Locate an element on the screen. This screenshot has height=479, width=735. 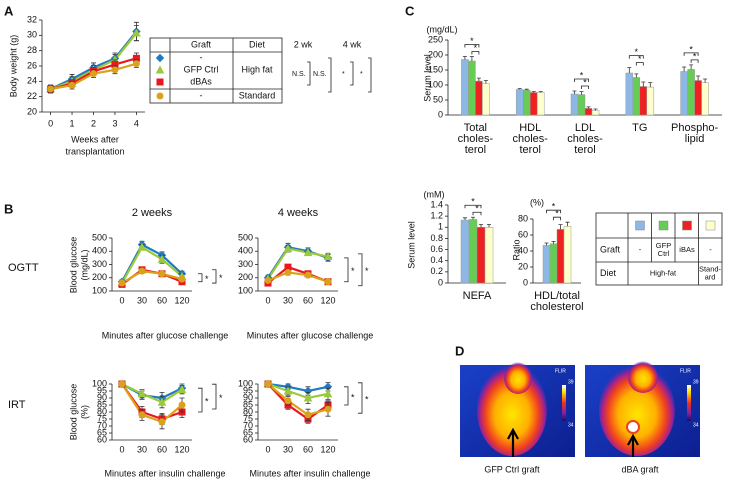
legend-cell: High-fat is located at coordinates (663, 272).